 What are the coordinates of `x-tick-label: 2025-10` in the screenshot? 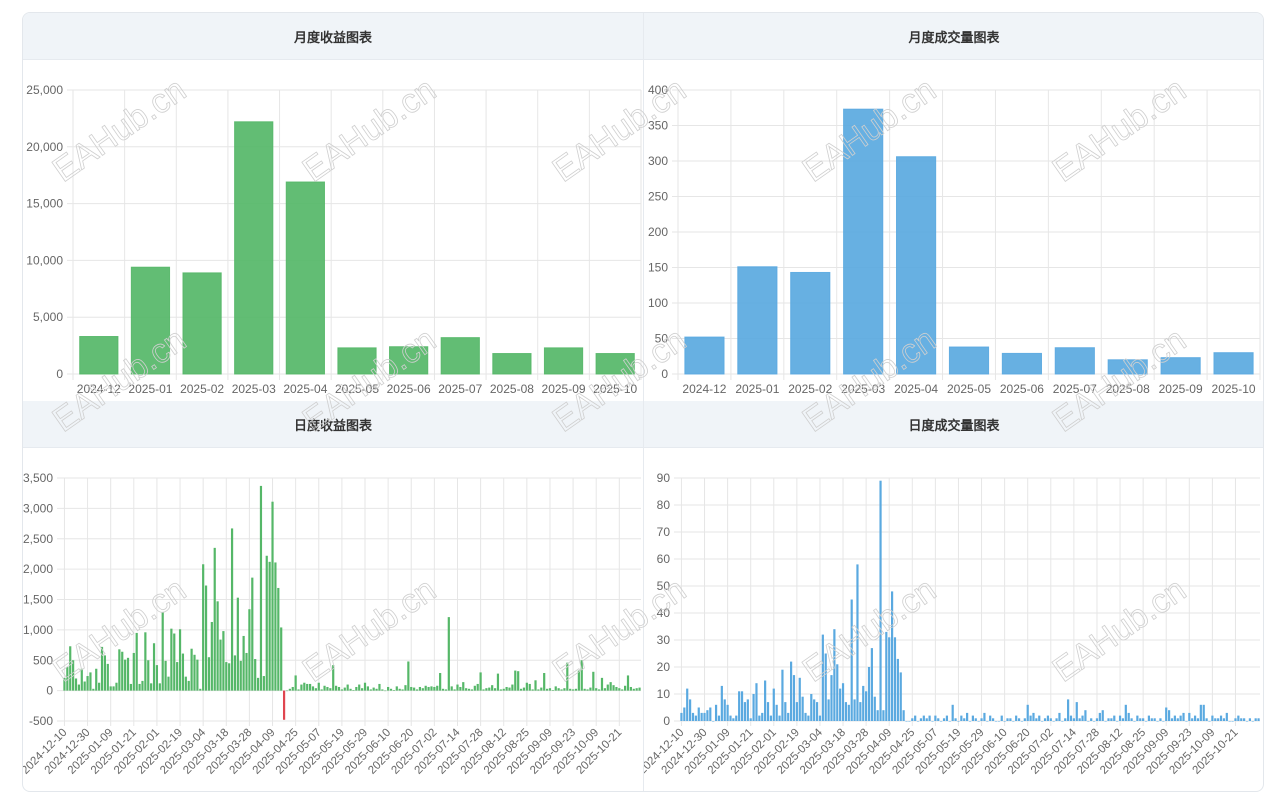 It's located at (1234, 389).